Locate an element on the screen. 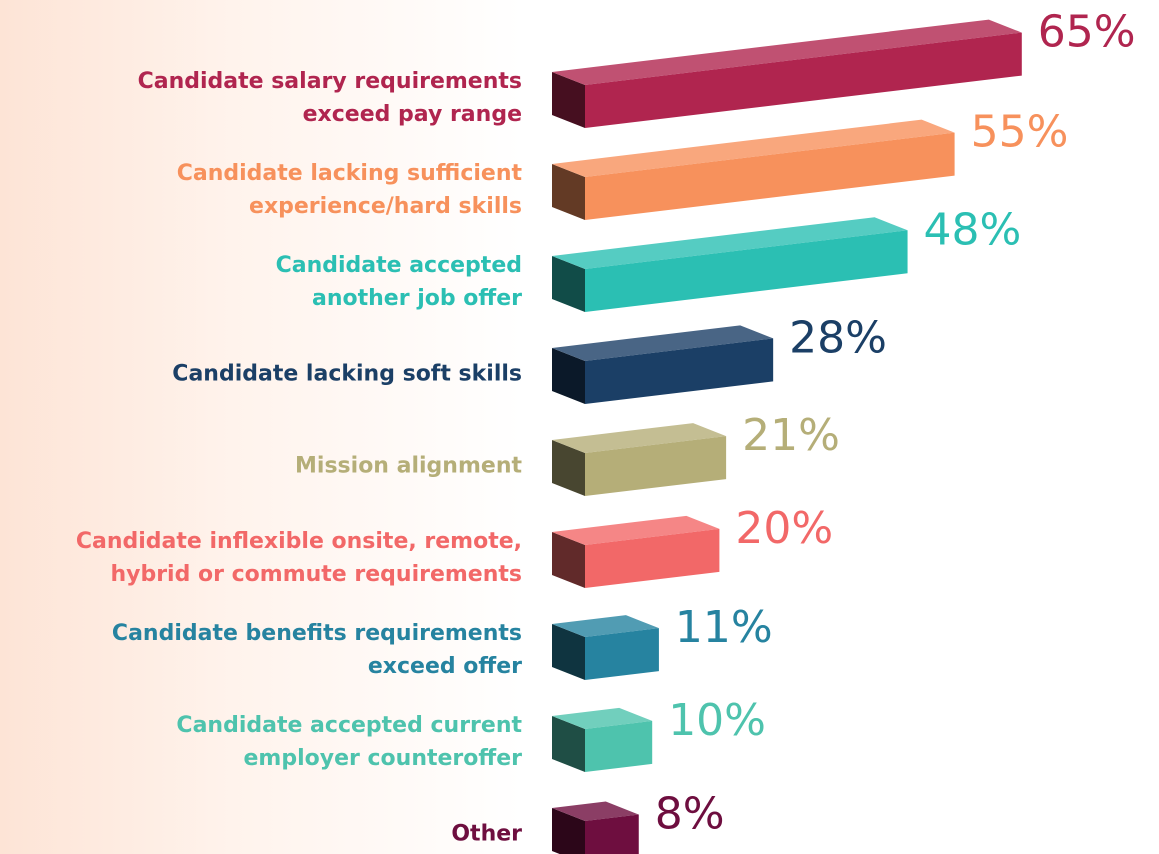 The image size is (1159, 854). value-label: 28% is located at coordinates (838, 337).